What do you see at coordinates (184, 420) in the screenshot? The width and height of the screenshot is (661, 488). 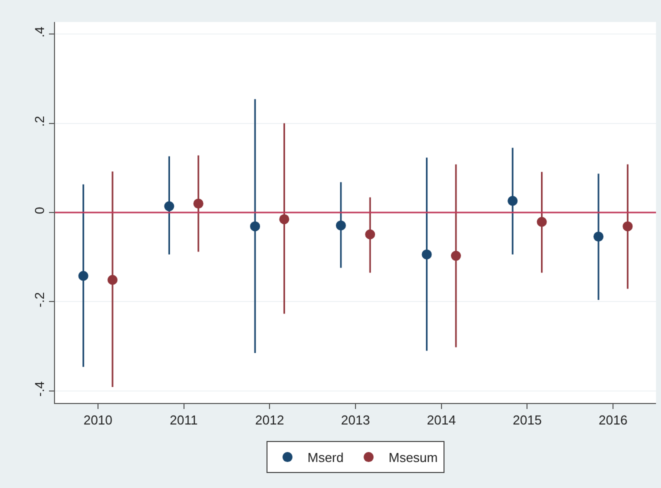 I see `x-tick-label: 2011` at bounding box center [184, 420].